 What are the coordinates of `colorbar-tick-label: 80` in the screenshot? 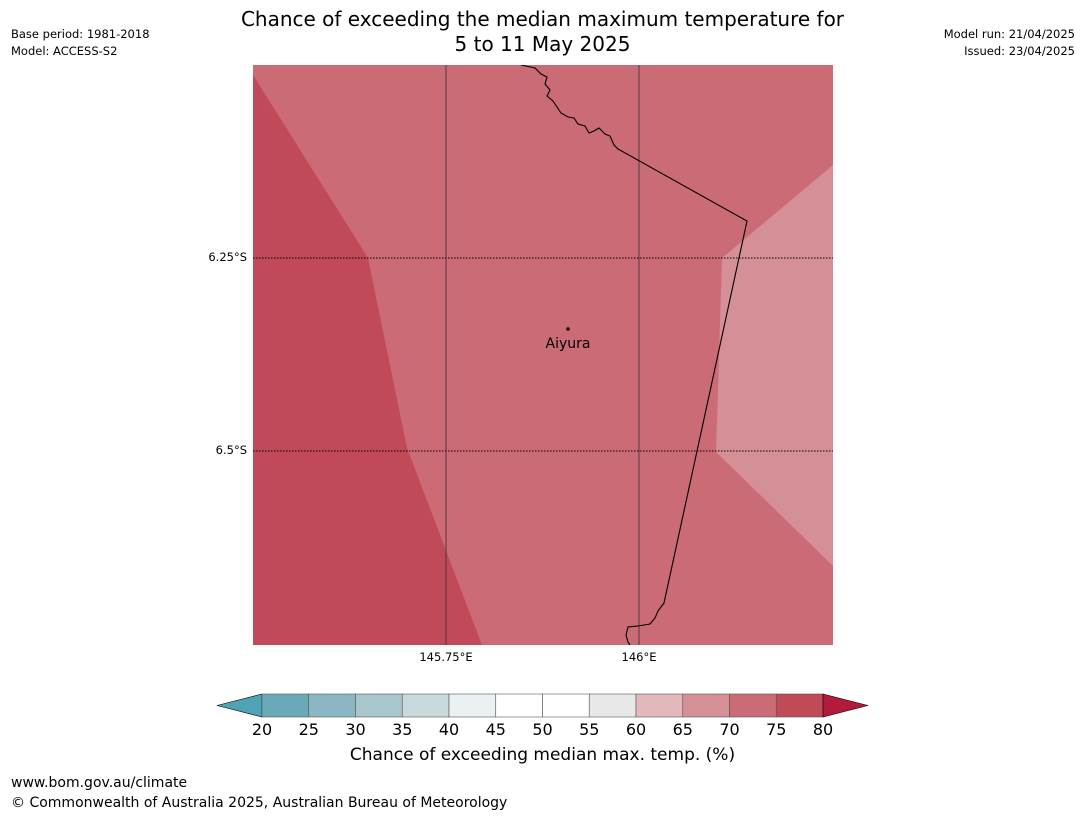 It's located at (823, 729).